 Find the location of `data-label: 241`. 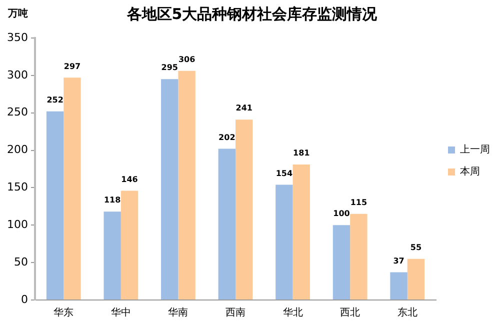

data-label: 241 is located at coordinates (244, 108).